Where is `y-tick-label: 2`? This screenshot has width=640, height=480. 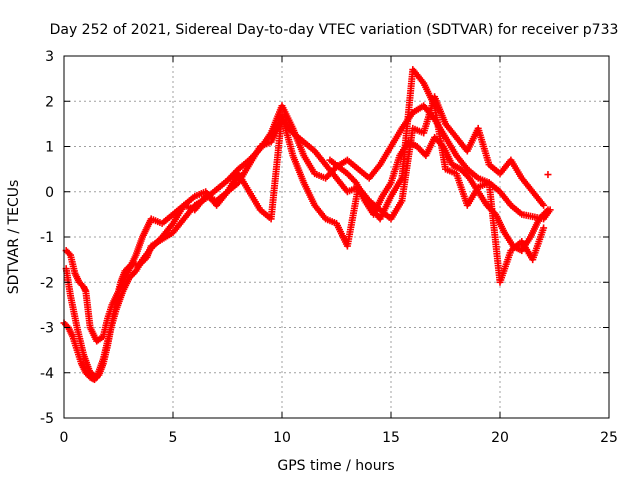 y-tick-label: 2 is located at coordinates (49, 102).